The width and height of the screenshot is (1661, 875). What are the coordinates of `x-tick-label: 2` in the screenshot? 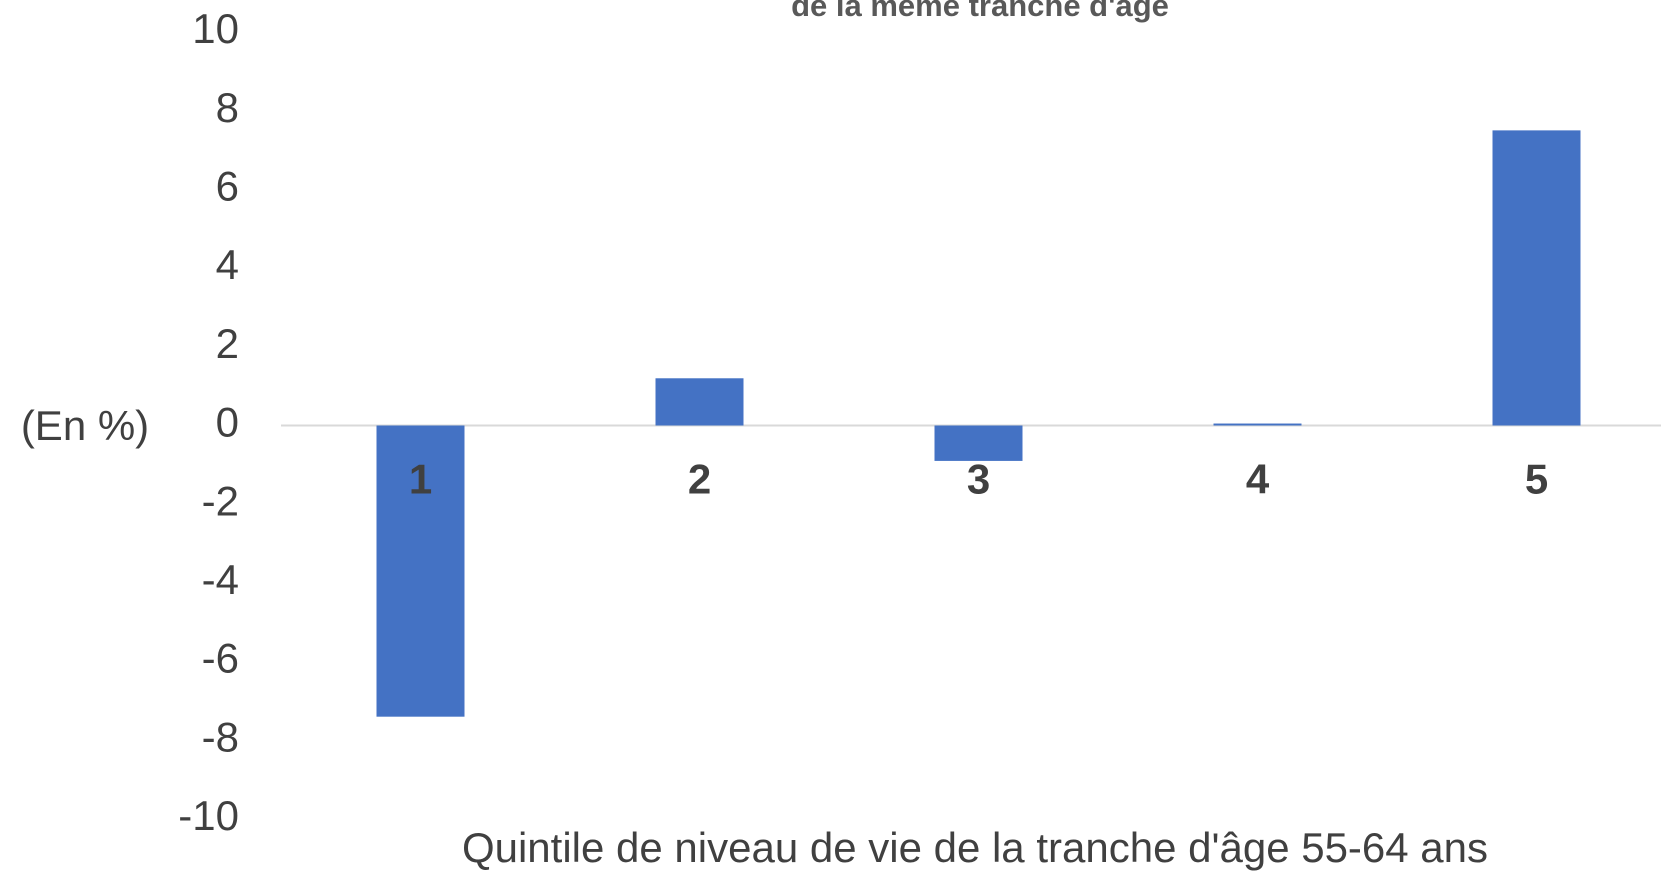 It's located at (699, 479).